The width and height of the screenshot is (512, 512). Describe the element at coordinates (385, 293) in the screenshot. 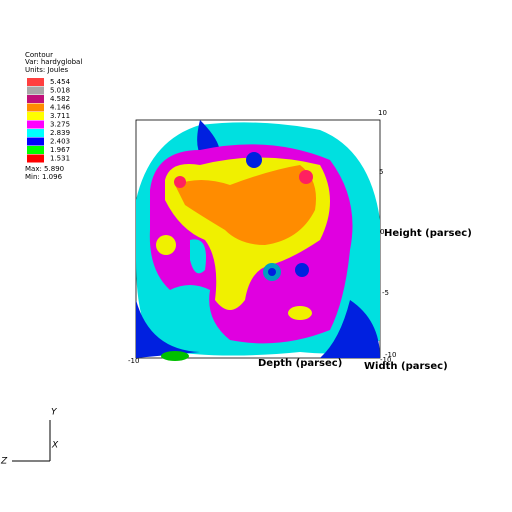

I see `height-tick: -5` at that location.